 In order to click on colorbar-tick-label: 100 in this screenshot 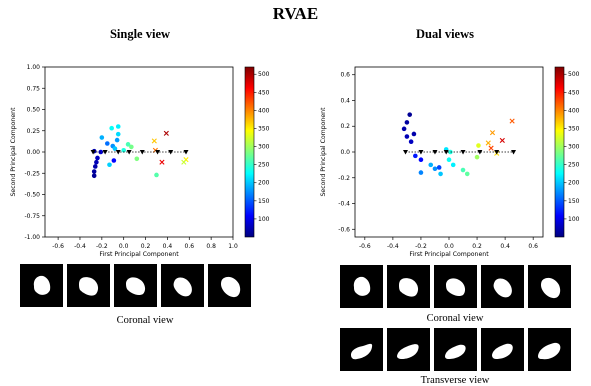, I will do `click(574, 219)`.